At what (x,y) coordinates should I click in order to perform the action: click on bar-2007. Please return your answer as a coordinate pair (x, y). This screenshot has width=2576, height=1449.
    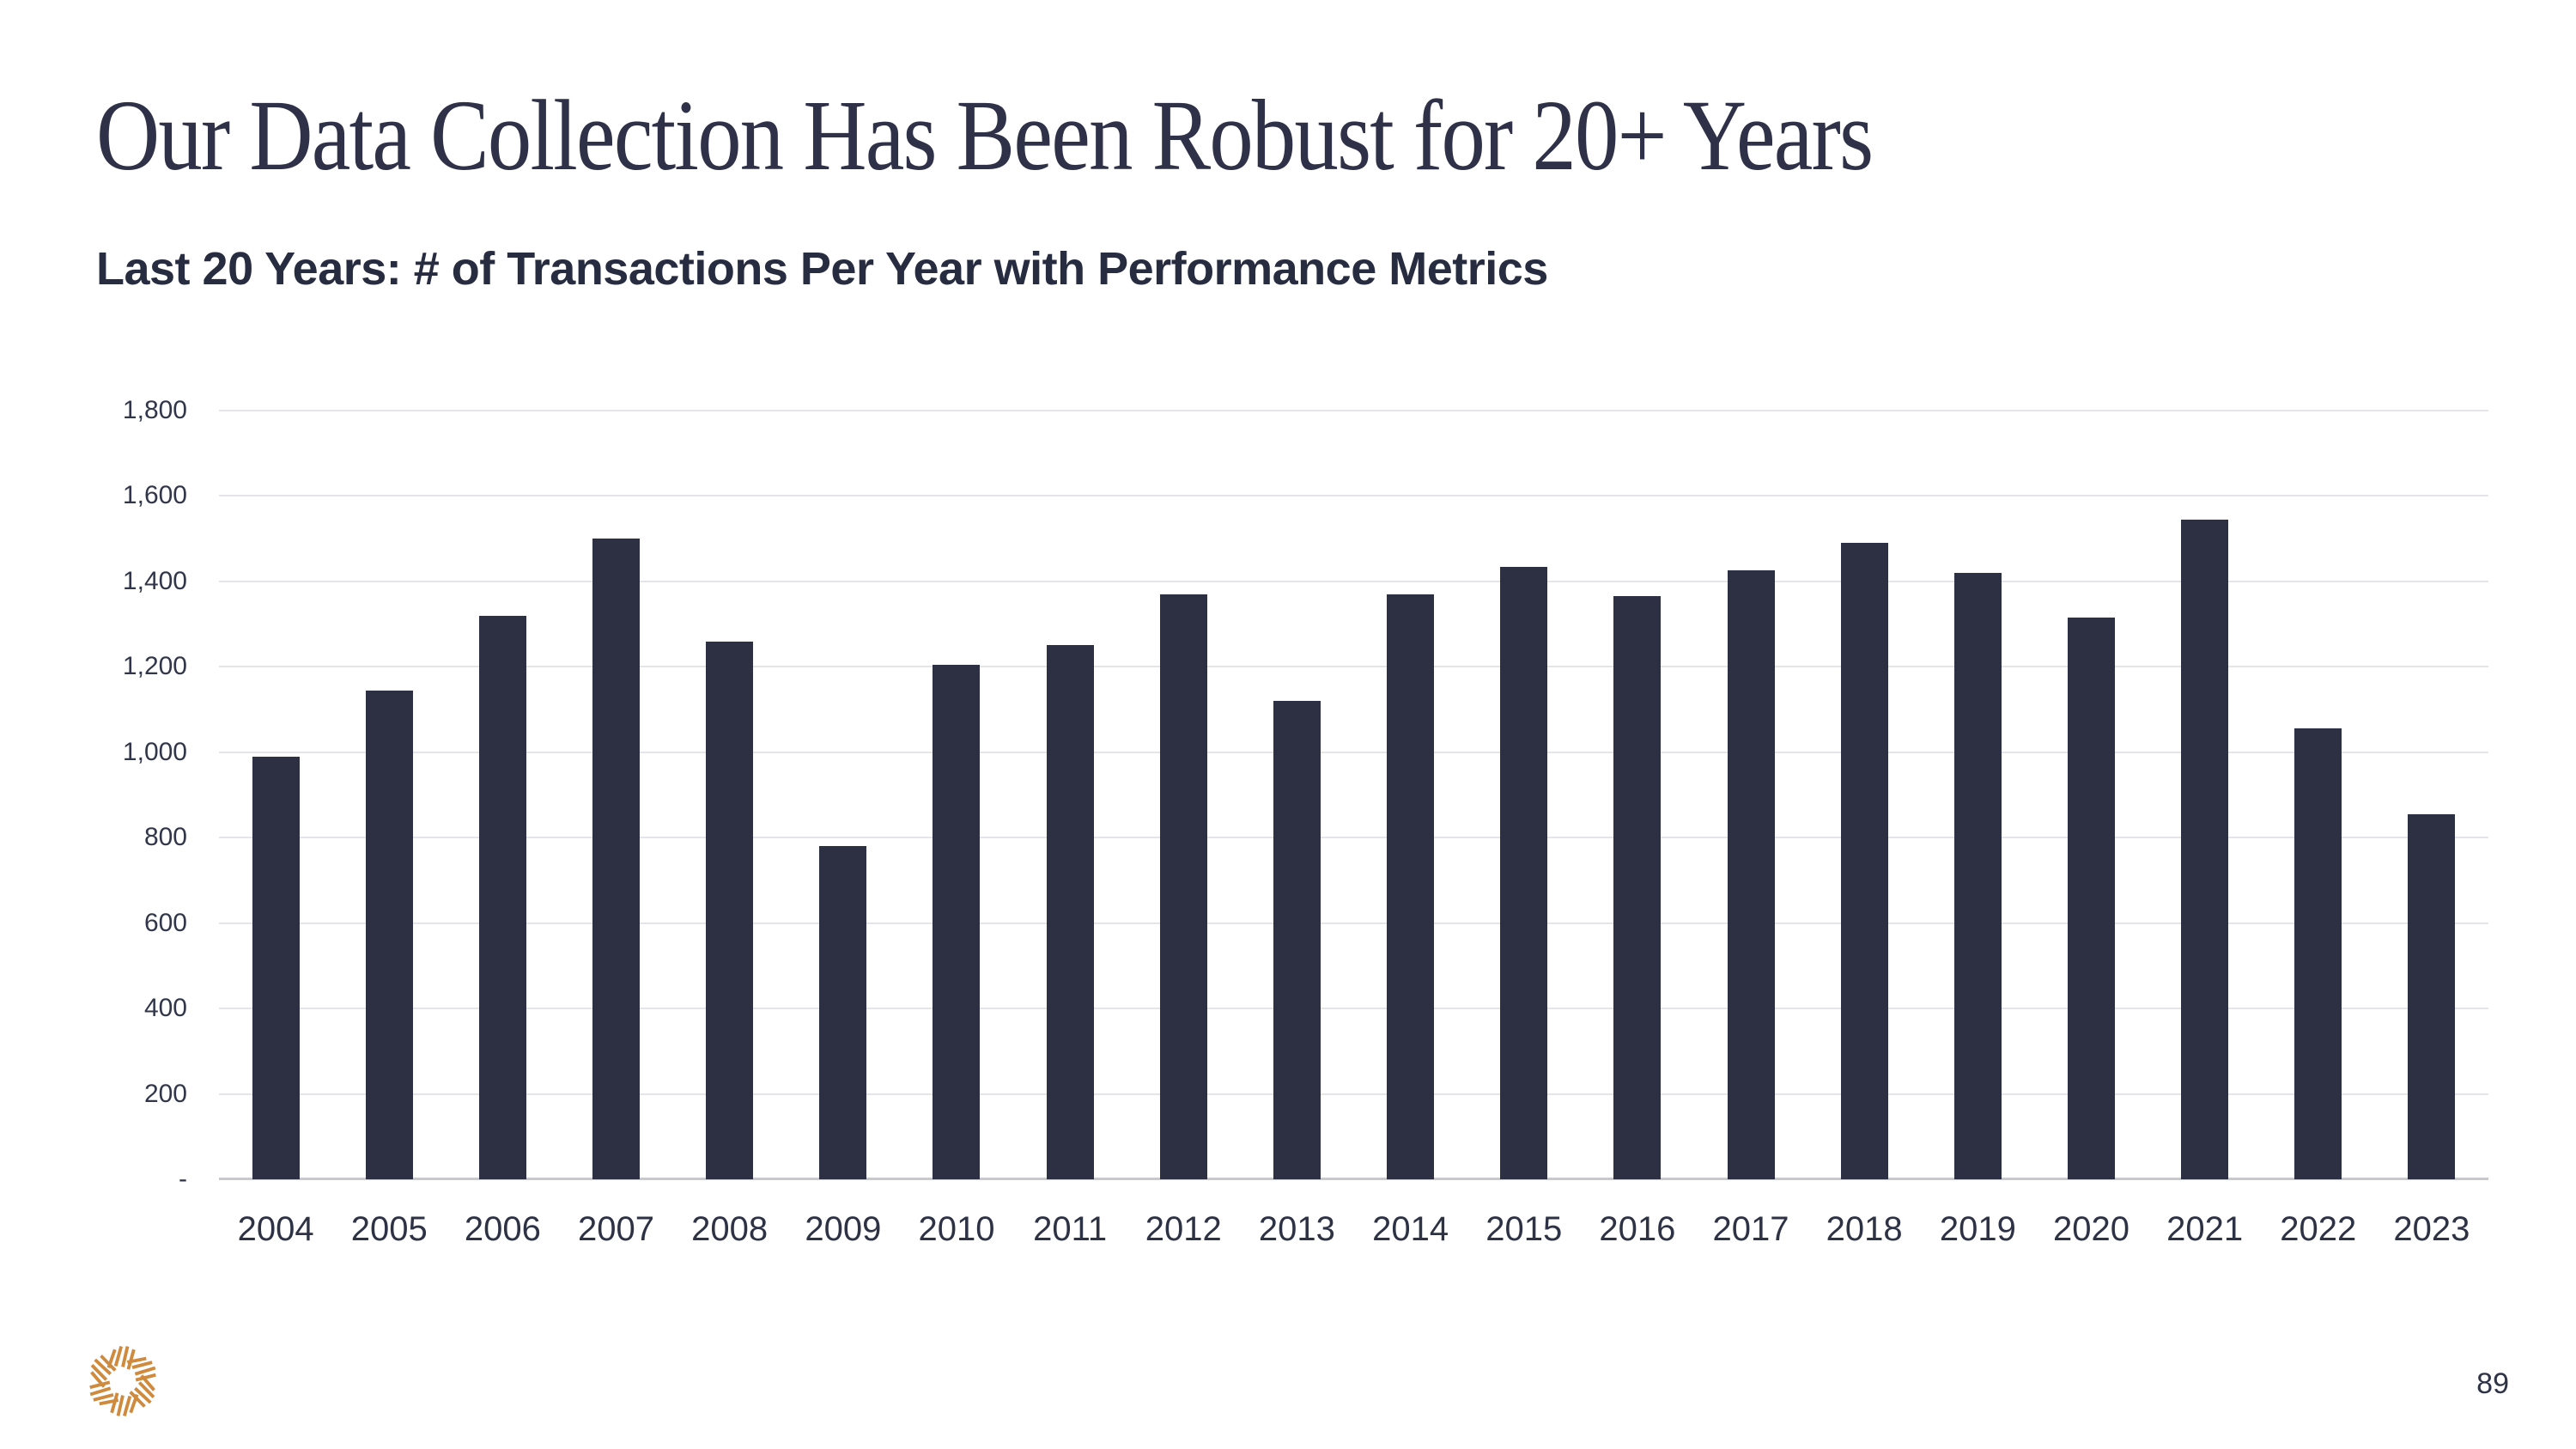
    Looking at the image, I should click on (616, 859).